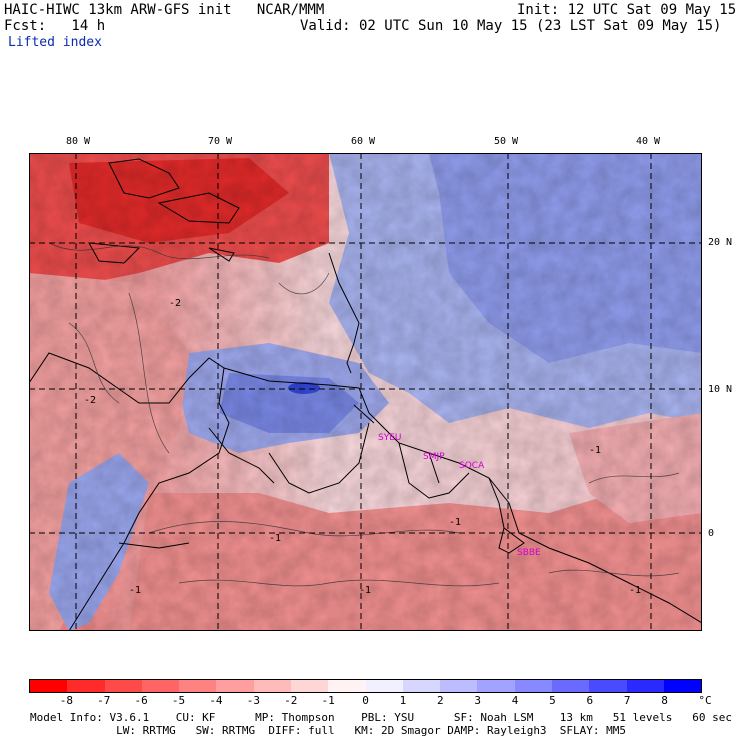 The height and width of the screenshot is (740, 740). Describe the element at coordinates (459, 495) in the screenshot. I see `station-group: SYEU SMJP SOCA SBBE` at that location.